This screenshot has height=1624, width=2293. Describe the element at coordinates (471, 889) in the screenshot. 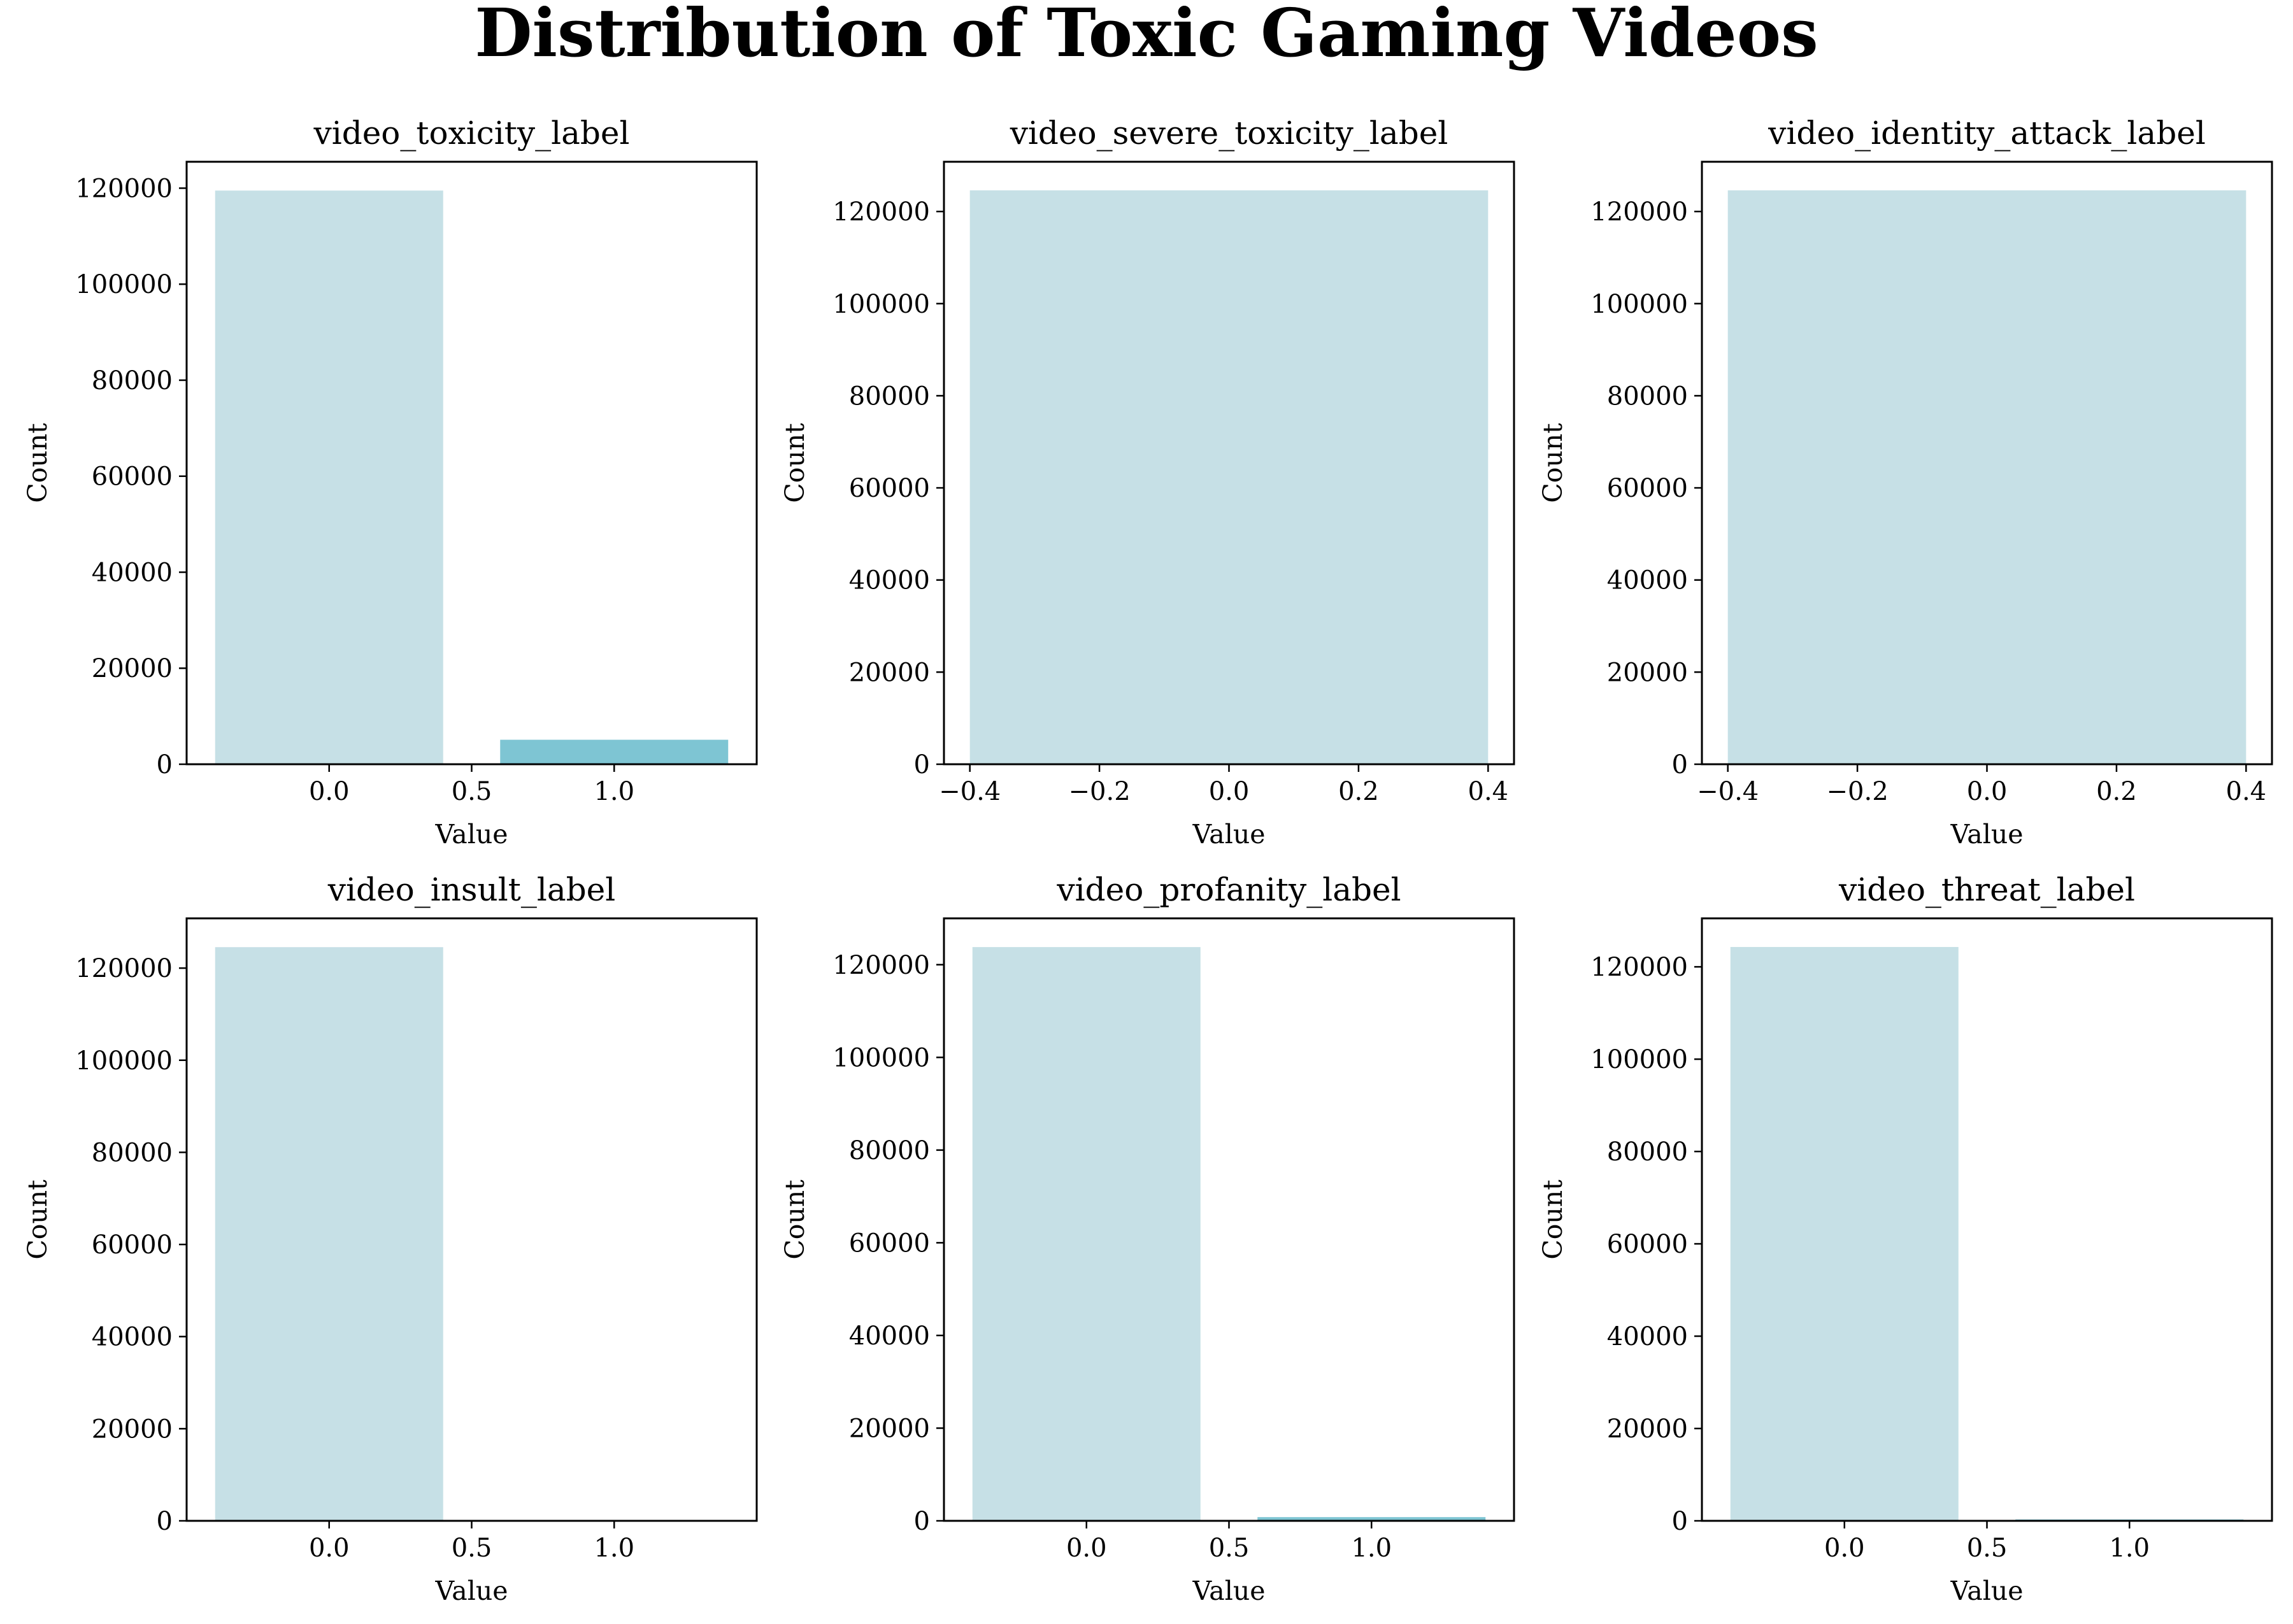

I see `subplot-title: video_insult_label` at that location.